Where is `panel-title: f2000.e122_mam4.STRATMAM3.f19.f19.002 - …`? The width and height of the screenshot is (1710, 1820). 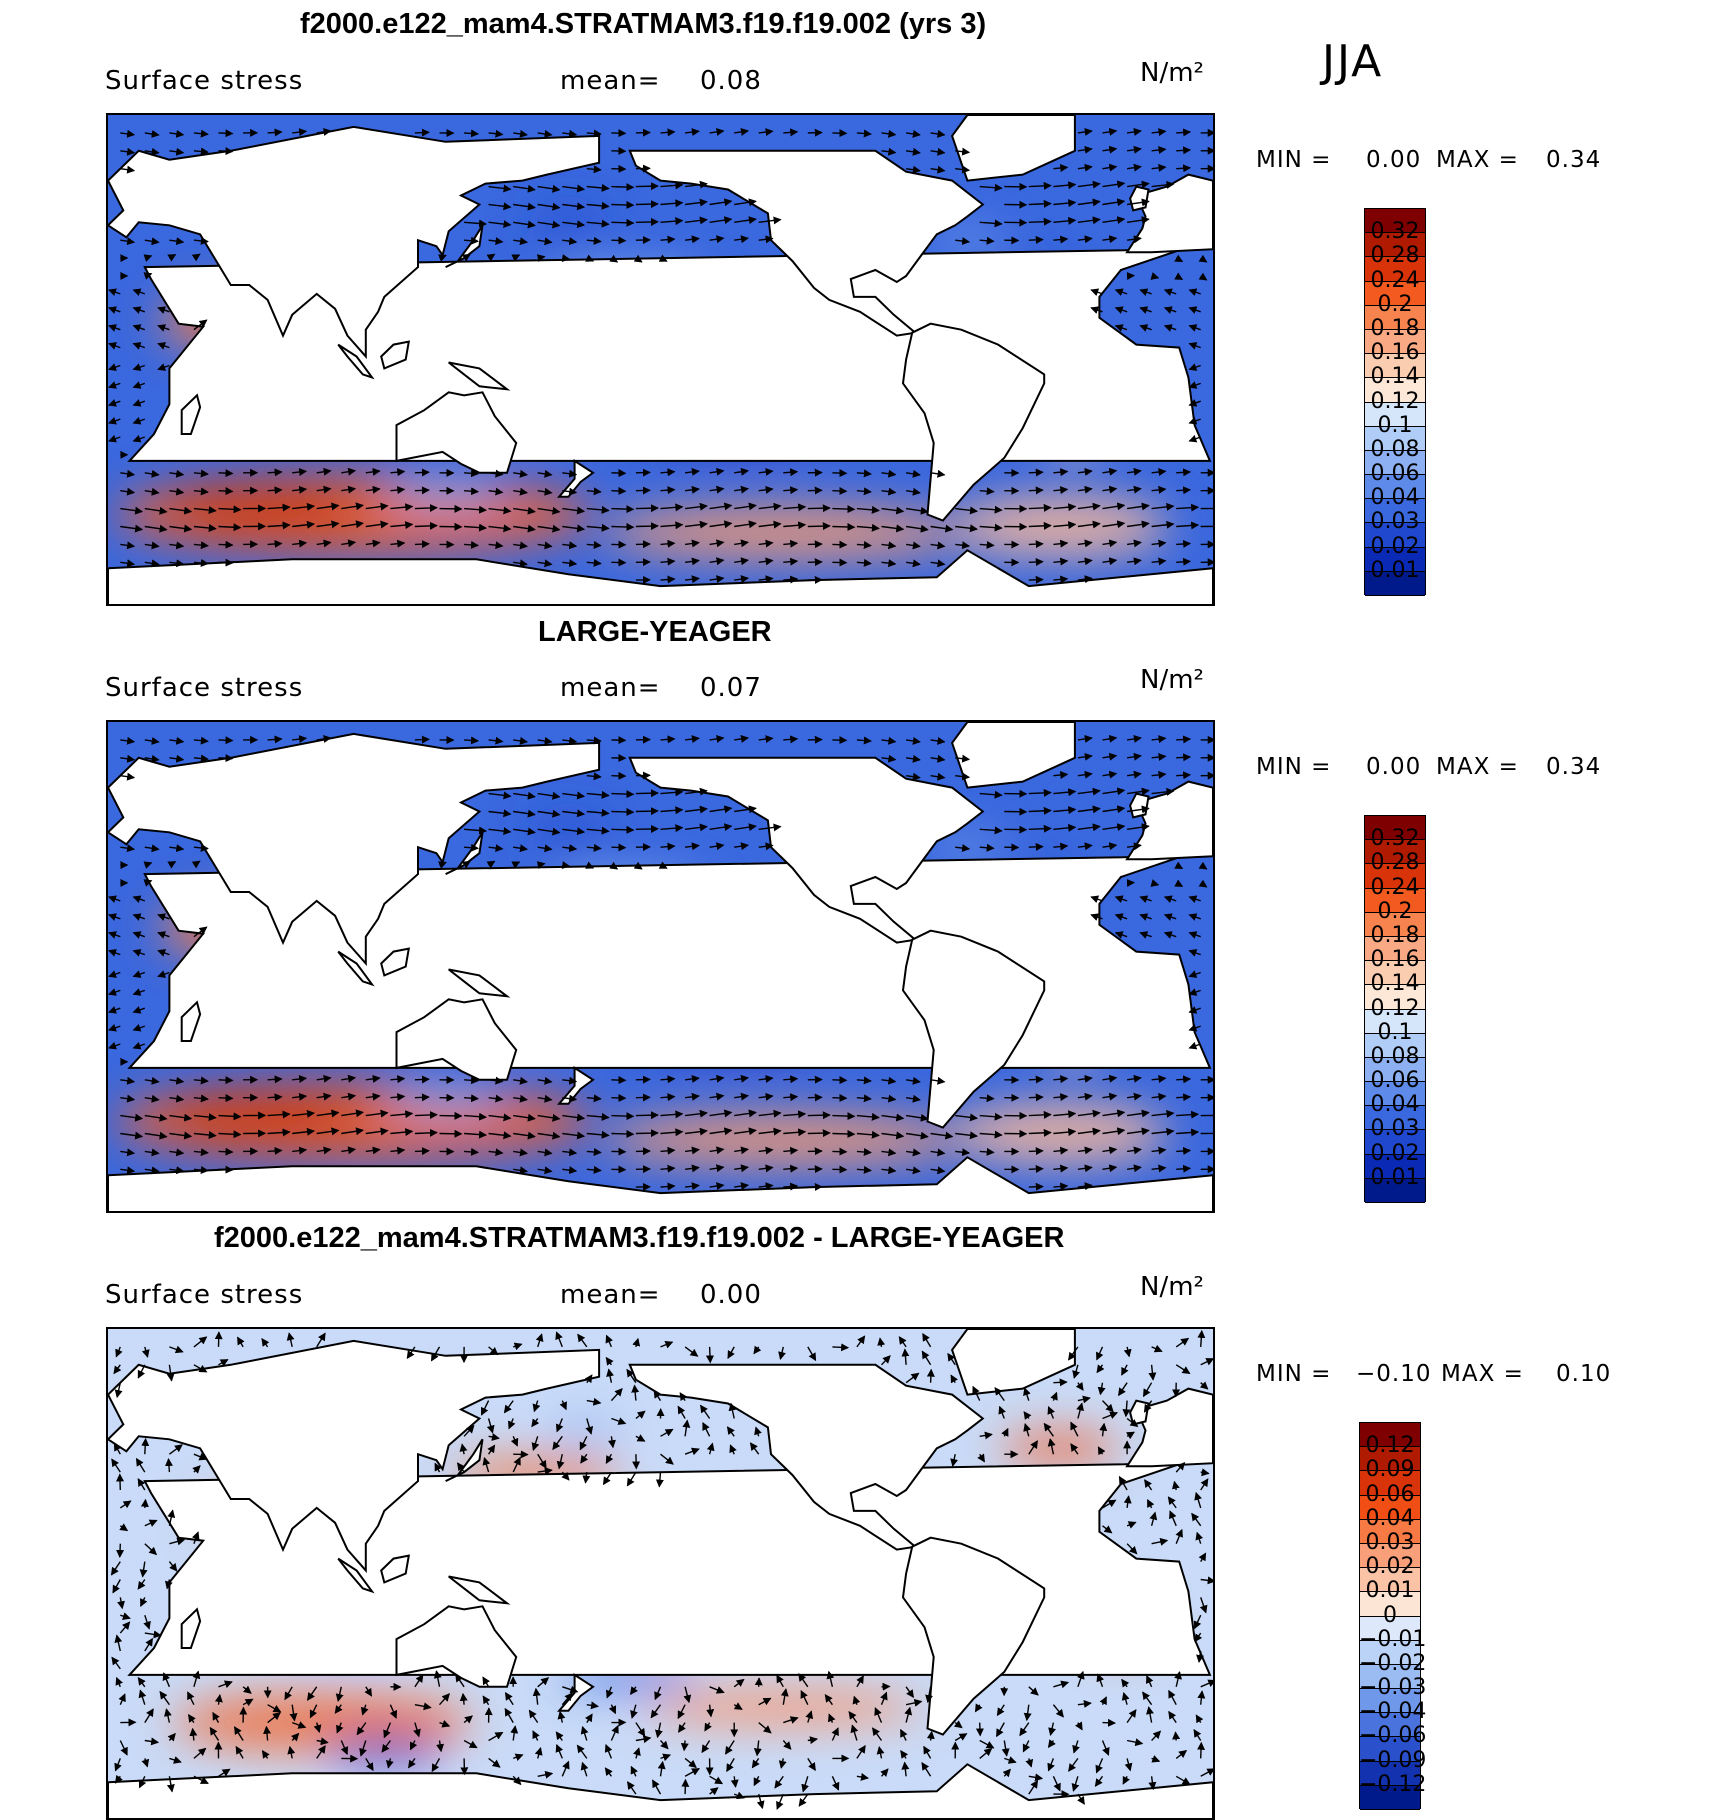
panel-title: f2000.e122_mam4.STRATMAM3.f19.f19.002 - … is located at coordinates (639, 1238).